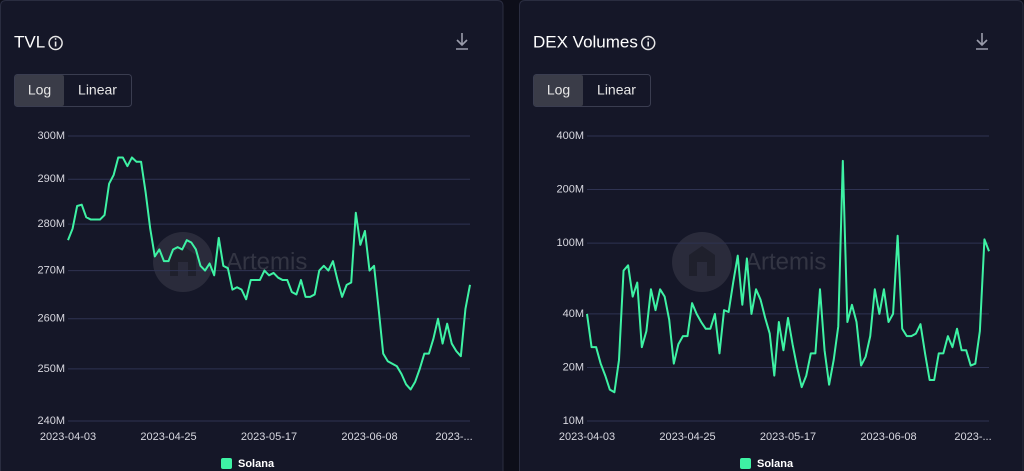 This screenshot has height=471, width=1024. What do you see at coordinates (51, 421) in the screenshot?
I see `y-tick-label: 240M` at bounding box center [51, 421].